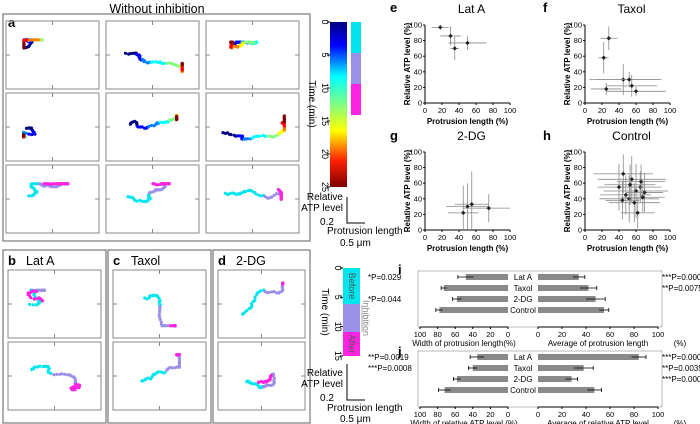  What do you see at coordinates (598, 343) in the screenshot?
I see `x-axis-label-right: Average of protrusion length` at bounding box center [598, 343].